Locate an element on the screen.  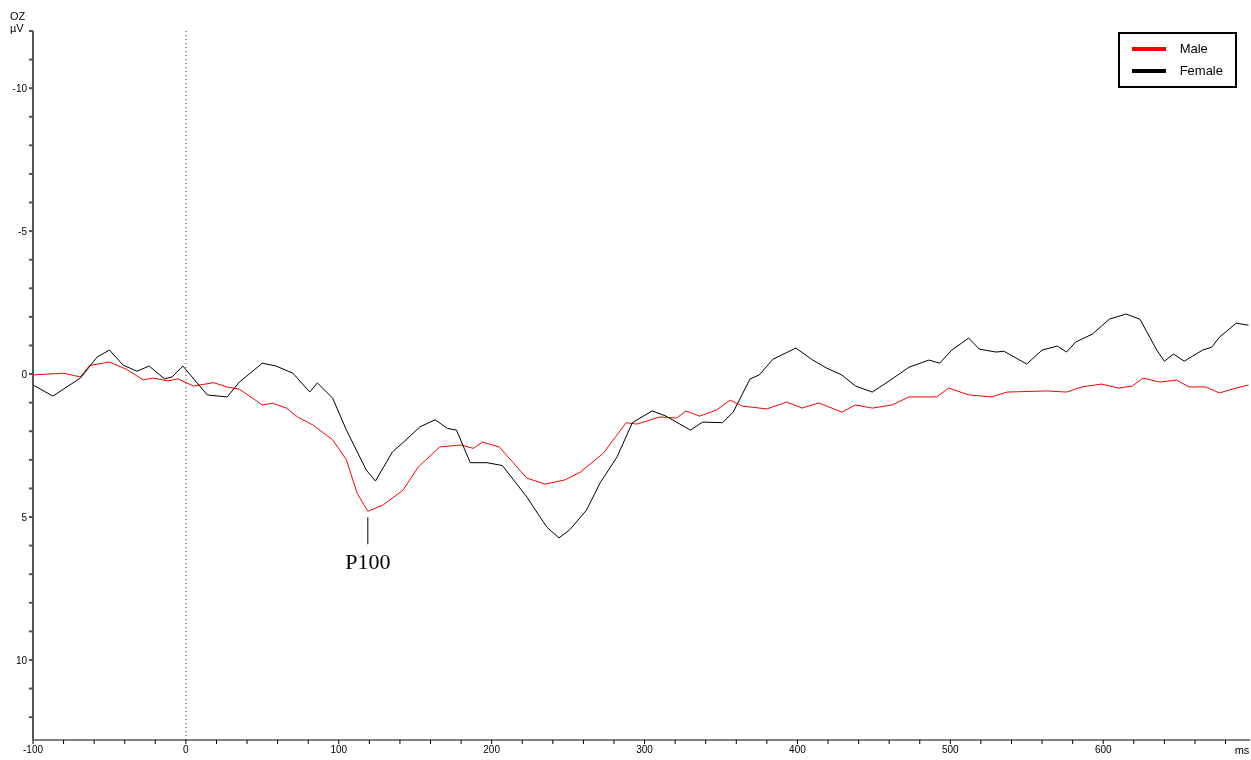
x-tick-label: -100 is located at coordinates (33, 750).